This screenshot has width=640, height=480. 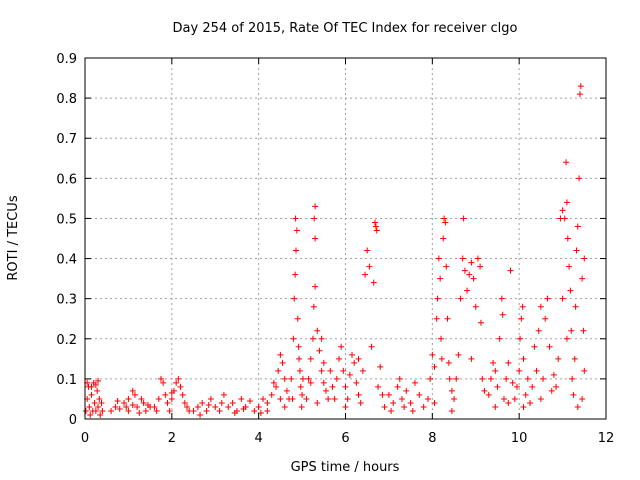 I want to click on y-tick-label: 0.8, so click(x=66, y=99).